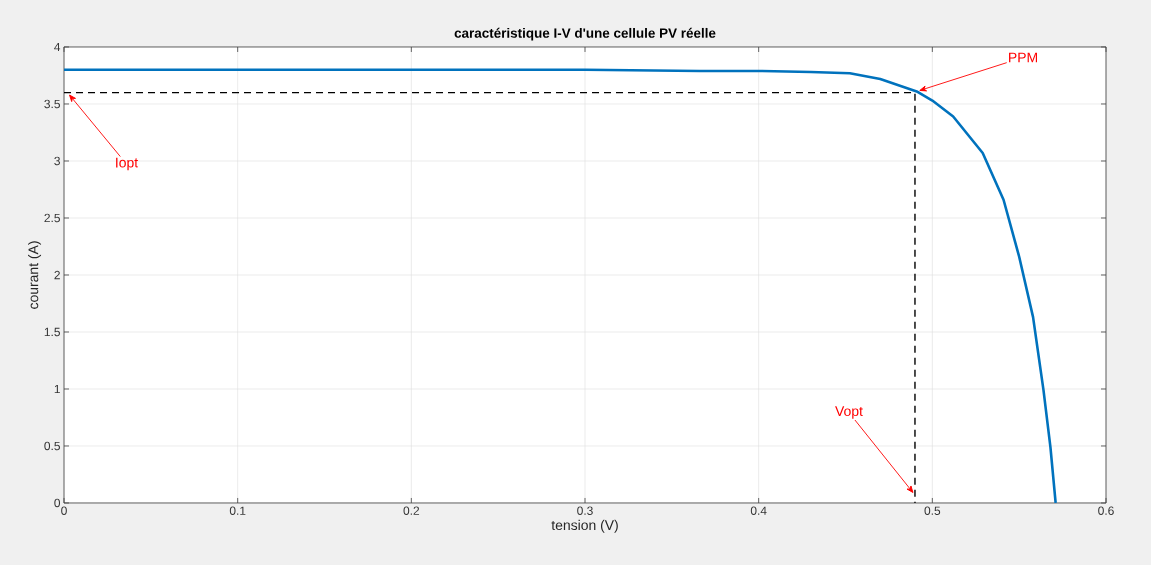  What do you see at coordinates (35, 275) in the screenshot?
I see `y-axis-title: courant (A)` at bounding box center [35, 275].